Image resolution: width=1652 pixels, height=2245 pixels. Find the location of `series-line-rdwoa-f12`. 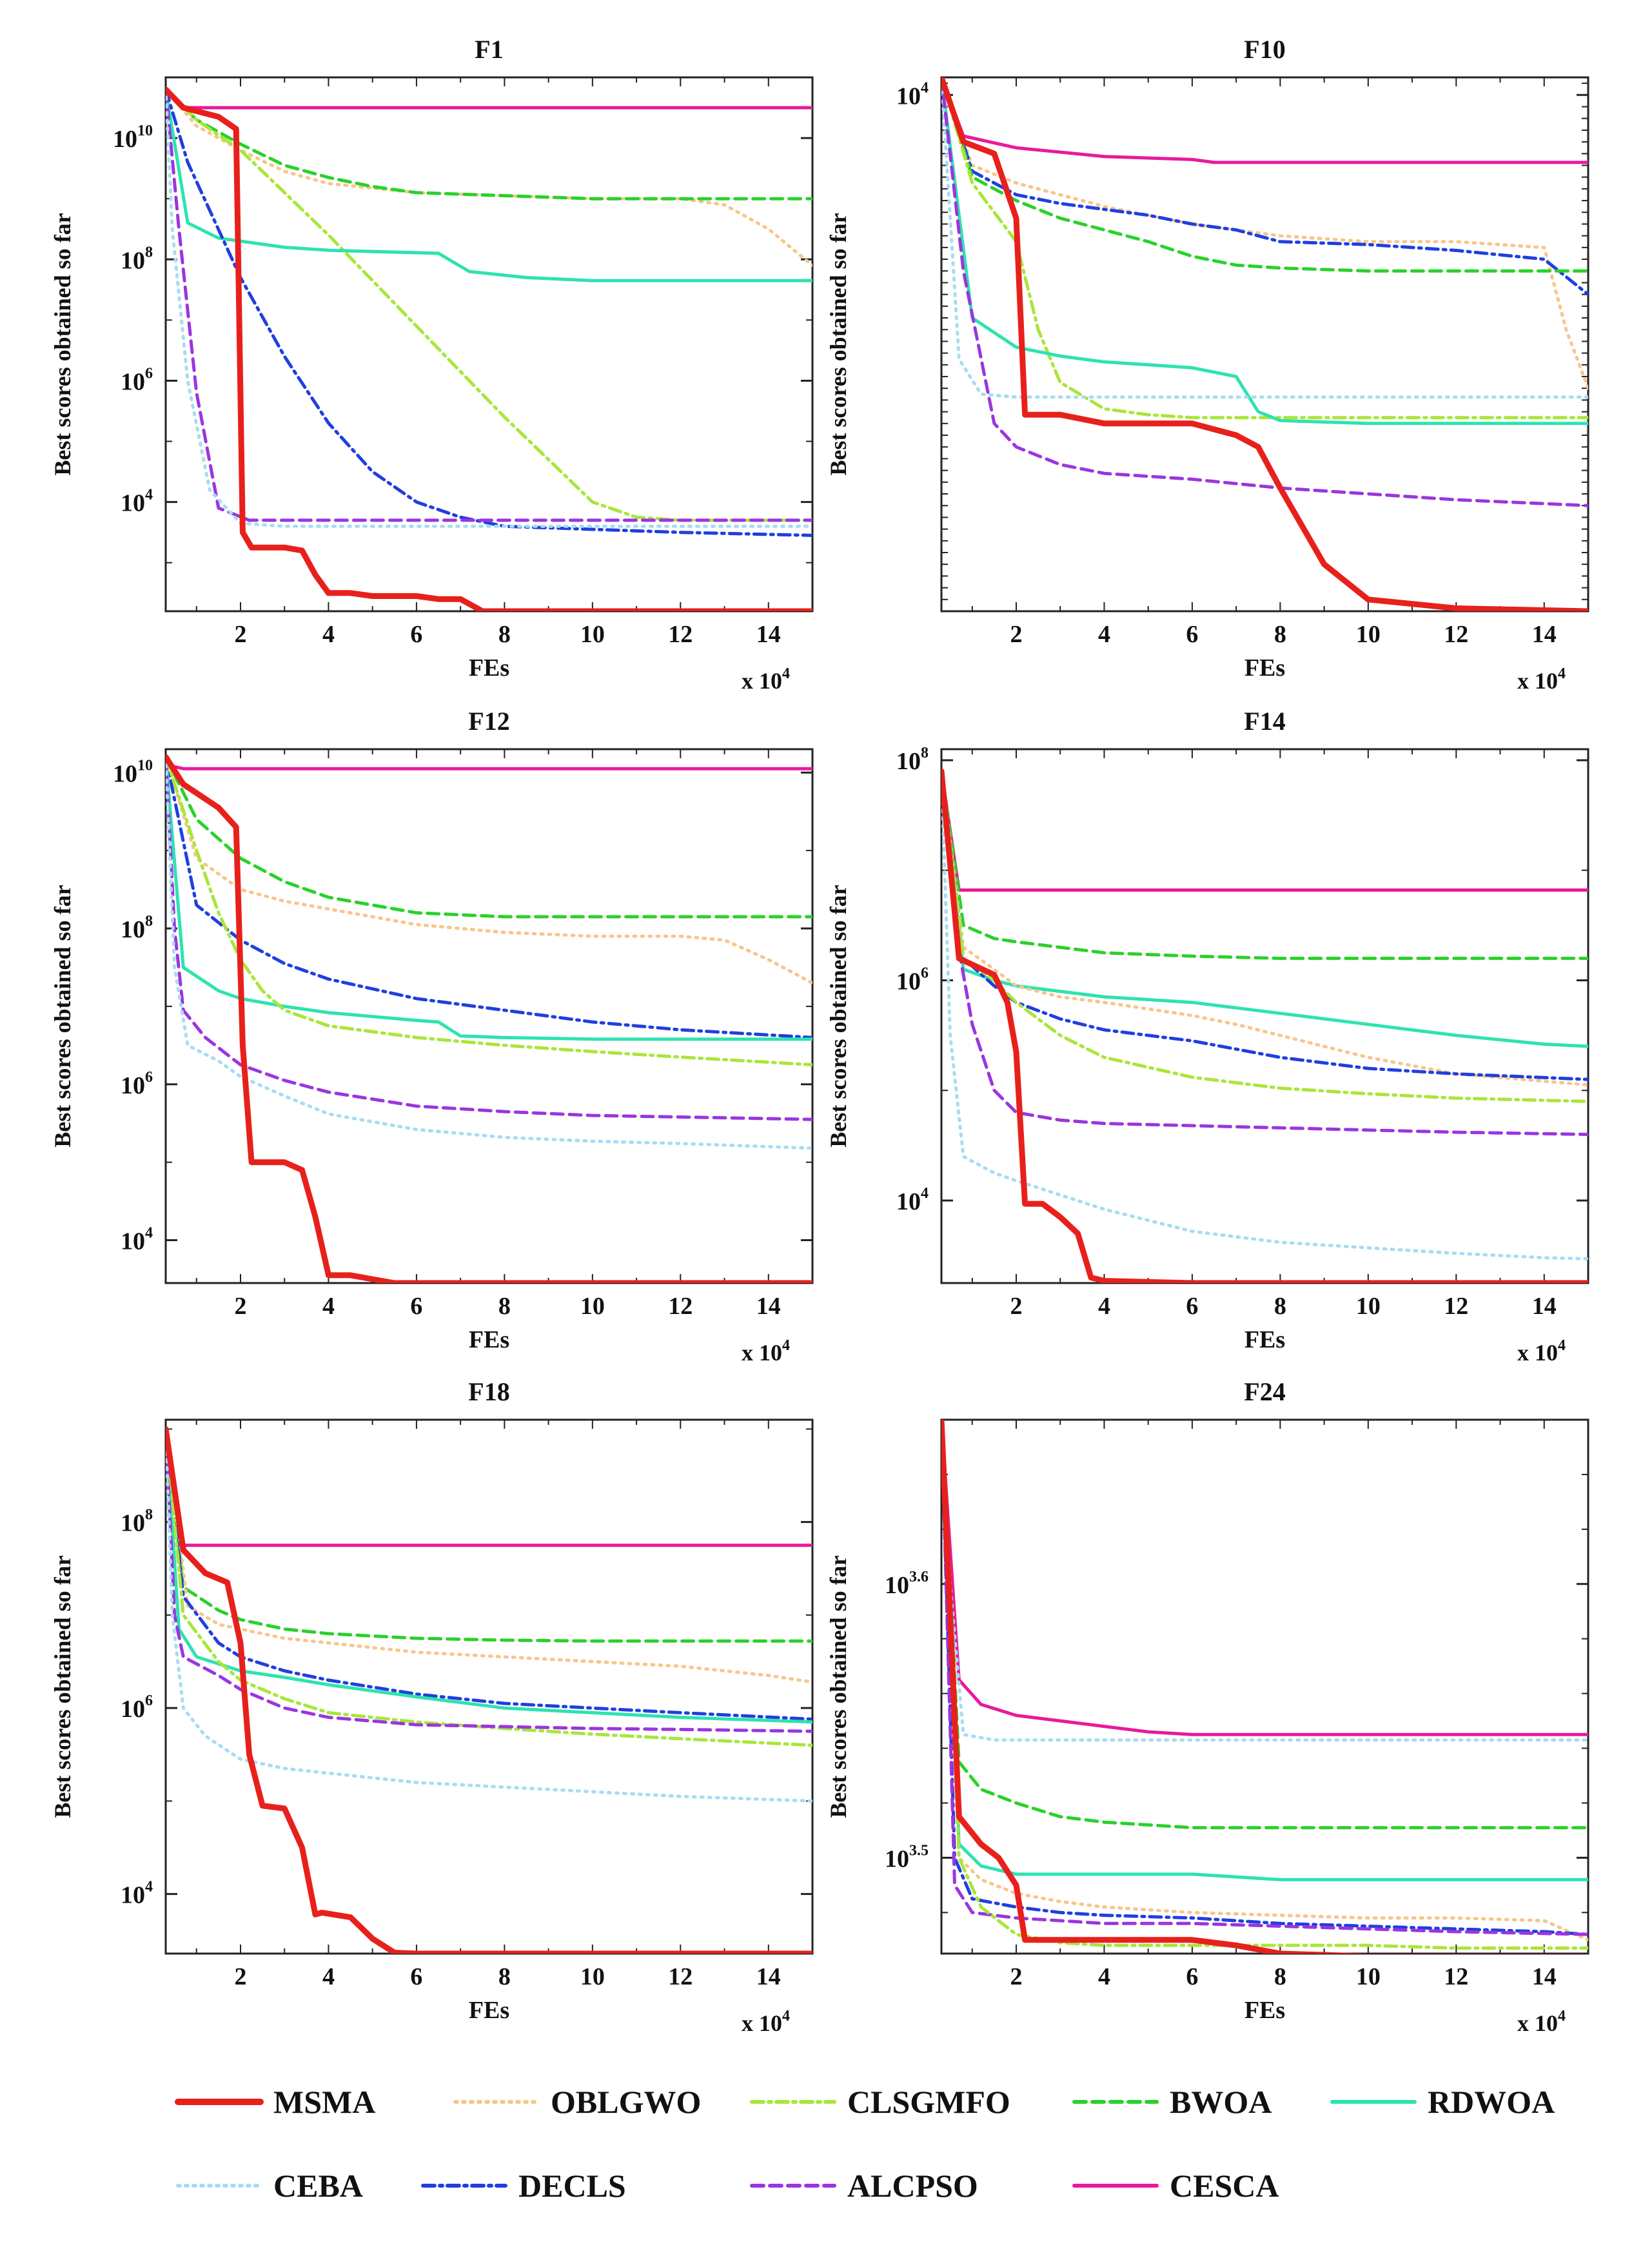

series-line-rdwoa-f12 is located at coordinates (489, 898).